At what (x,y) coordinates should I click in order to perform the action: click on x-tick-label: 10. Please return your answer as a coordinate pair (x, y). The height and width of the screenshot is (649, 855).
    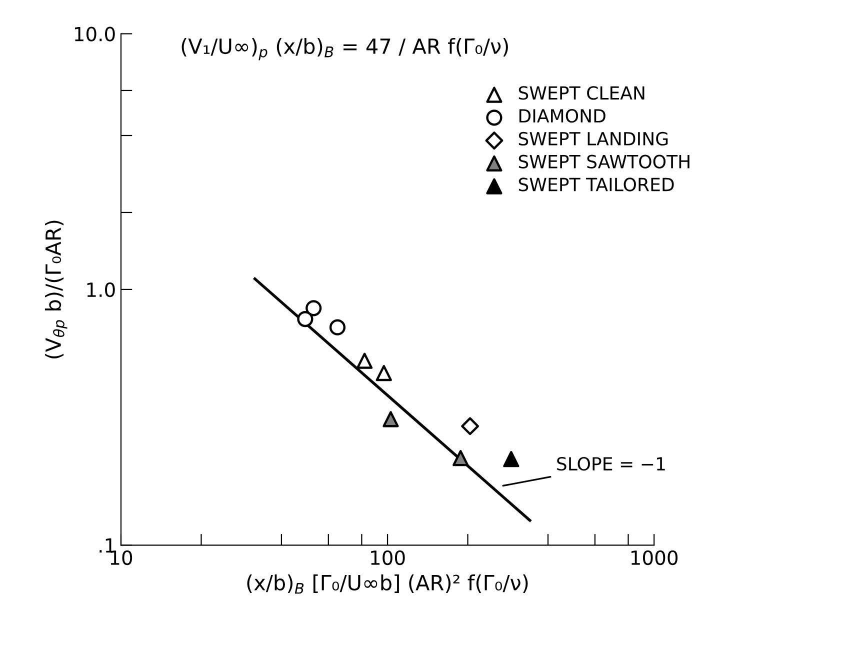
    Looking at the image, I should click on (121, 558).